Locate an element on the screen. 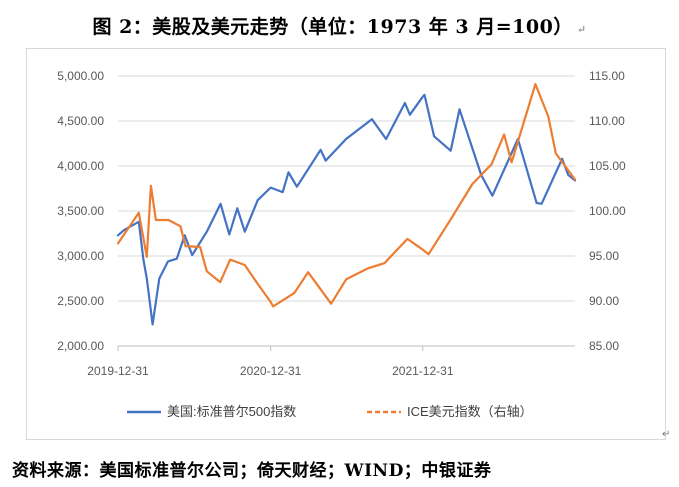 The height and width of the screenshot is (487, 679). source-note: 资料来源：美国标准普尔公司；倚天财经；WIND；中银证券 is located at coordinates (252, 471).